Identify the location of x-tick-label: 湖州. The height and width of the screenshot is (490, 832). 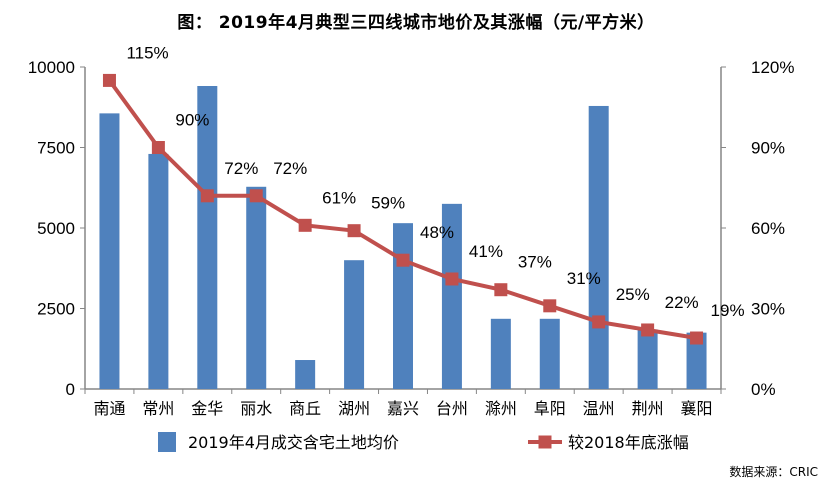
(354, 408).